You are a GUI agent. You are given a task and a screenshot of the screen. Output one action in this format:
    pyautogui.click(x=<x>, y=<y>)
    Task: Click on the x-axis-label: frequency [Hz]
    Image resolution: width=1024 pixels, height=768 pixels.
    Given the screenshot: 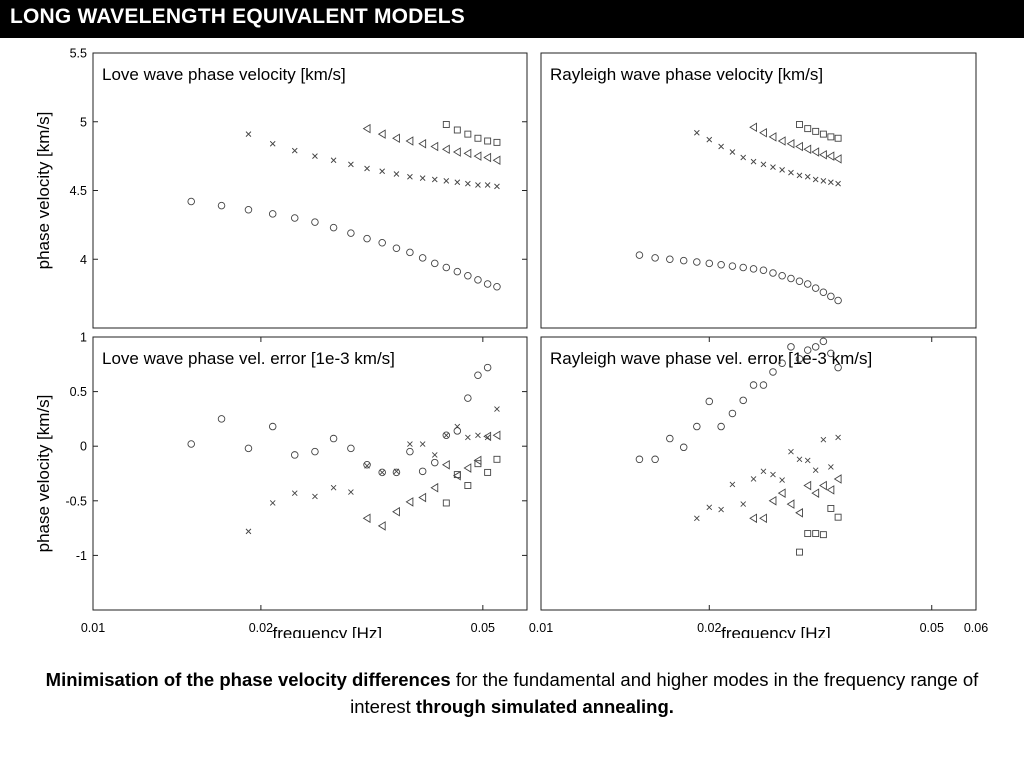 What is the action you would take?
    pyautogui.click(x=328, y=631)
    